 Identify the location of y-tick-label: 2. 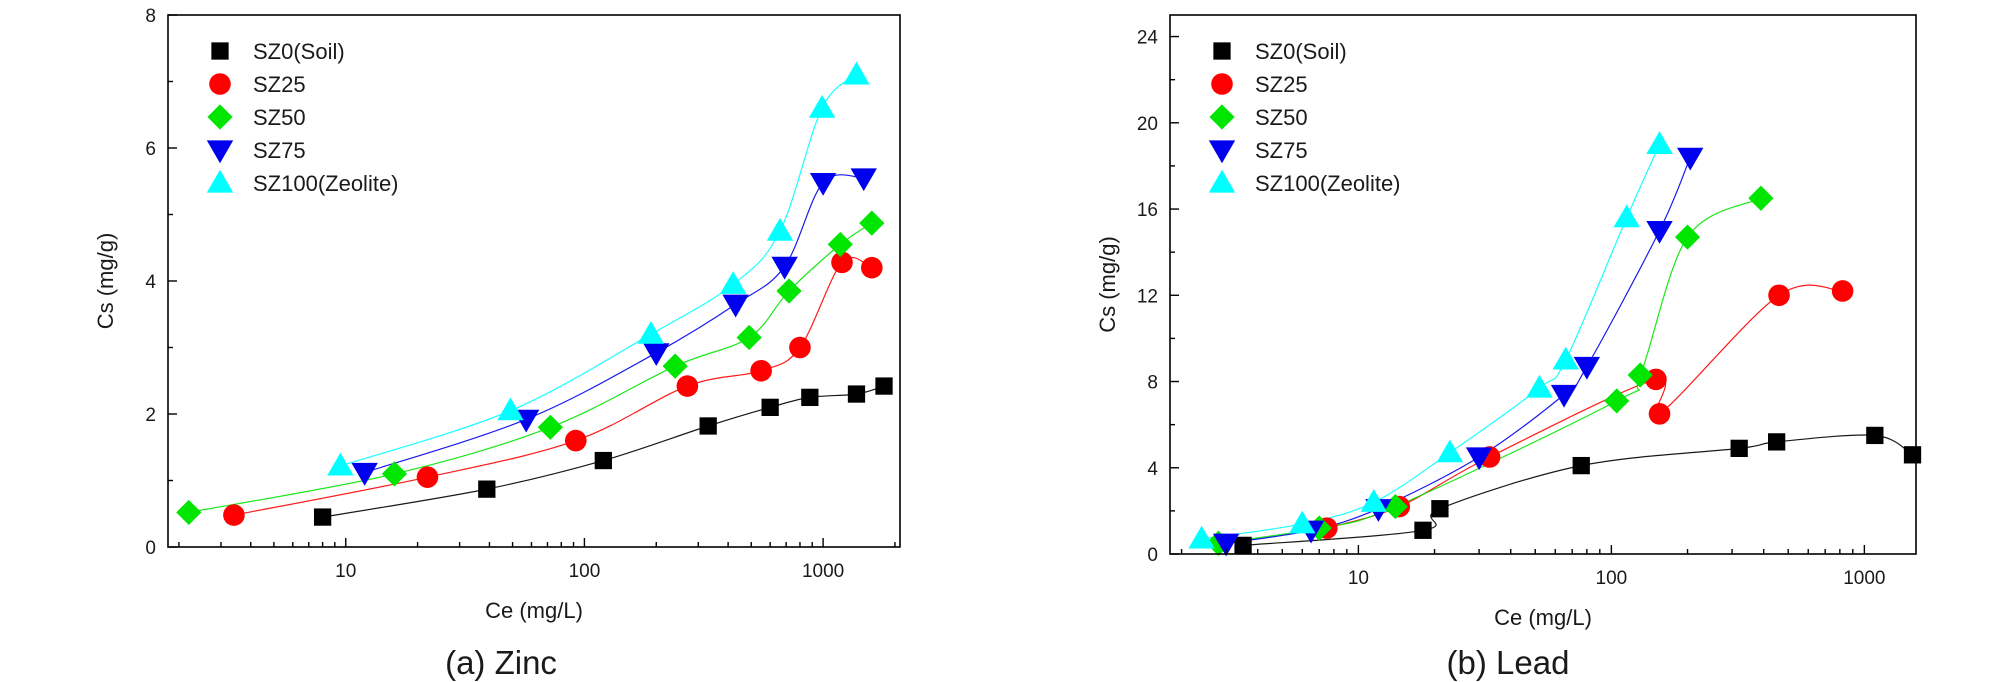
(150, 415).